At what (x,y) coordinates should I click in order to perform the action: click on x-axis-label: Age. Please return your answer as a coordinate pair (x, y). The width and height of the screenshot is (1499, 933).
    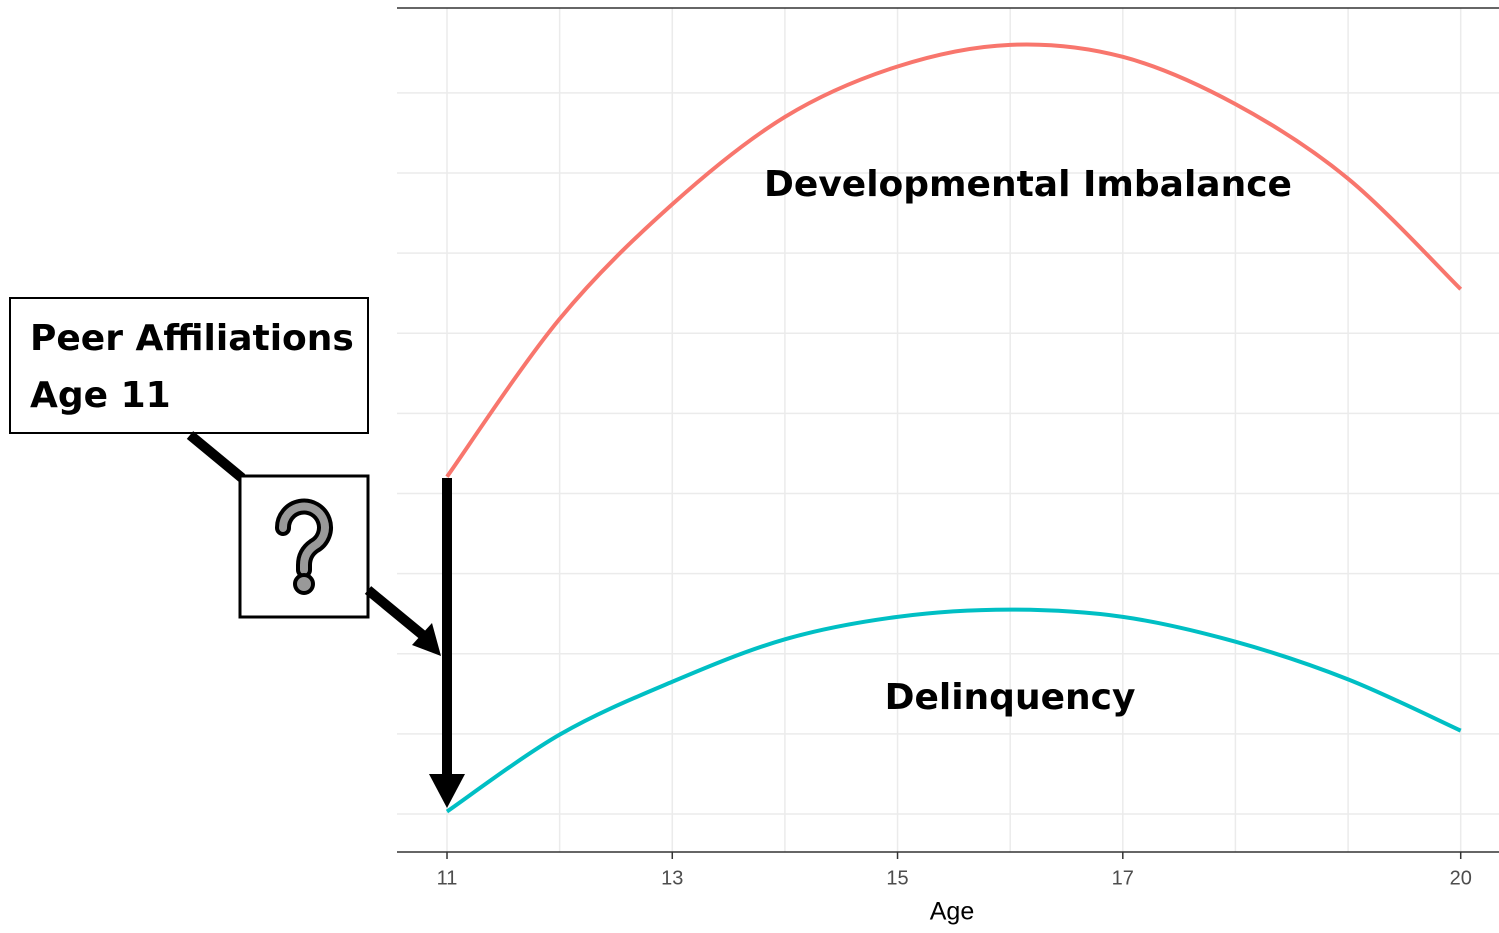
    Looking at the image, I should click on (952, 912).